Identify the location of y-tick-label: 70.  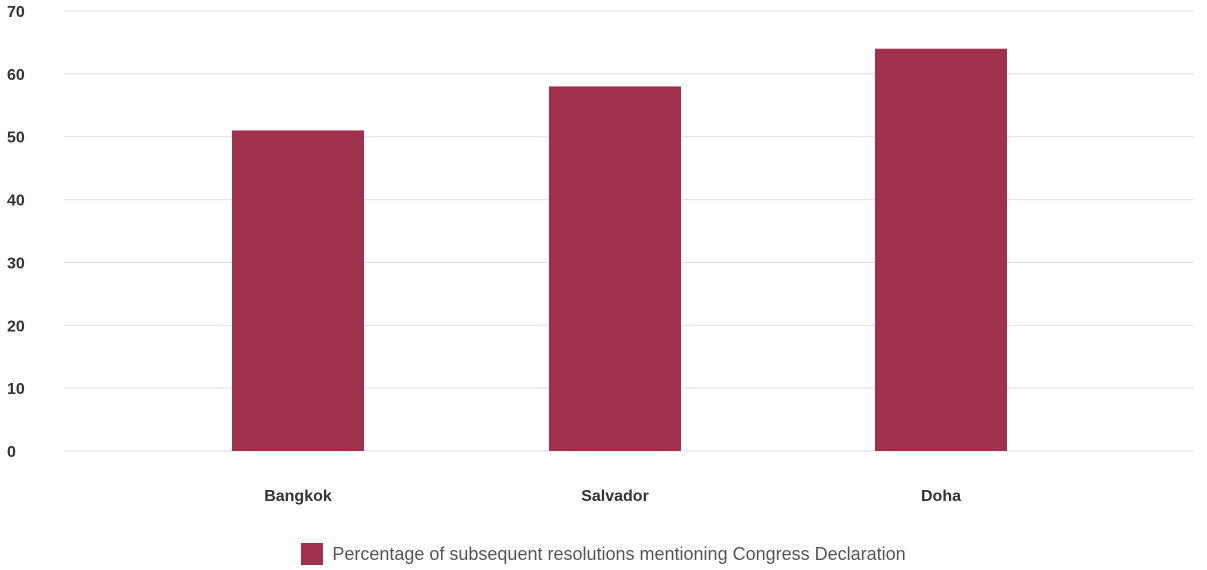
(16, 12).